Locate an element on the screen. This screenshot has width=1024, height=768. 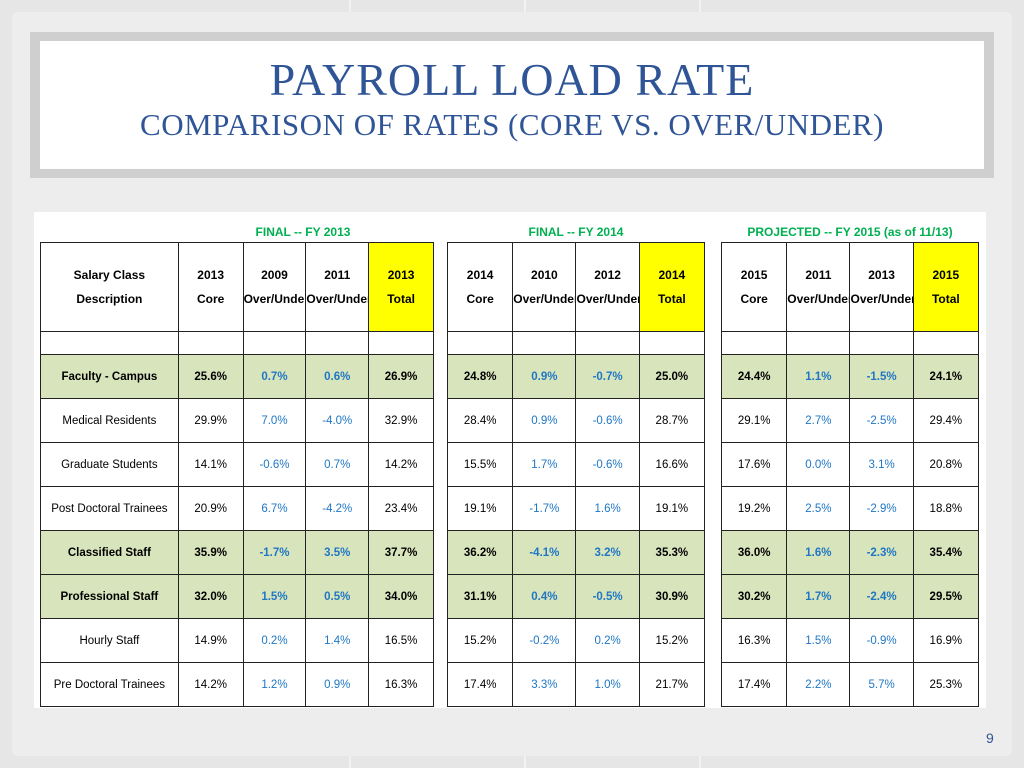
table-row: 15.2% -0.2% 0.2% 15.2% is located at coordinates (576, 640).